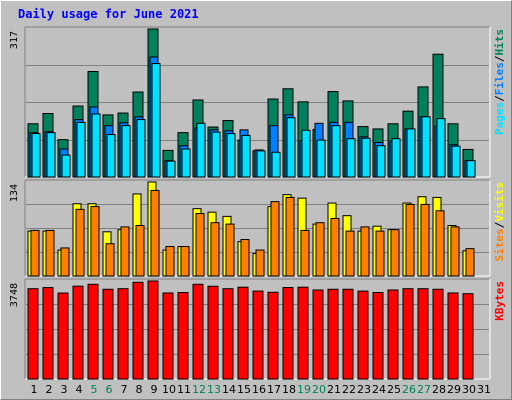 This screenshot has width=512, height=400. I want to click on x-tick-day-2: 2, so click(49, 389).